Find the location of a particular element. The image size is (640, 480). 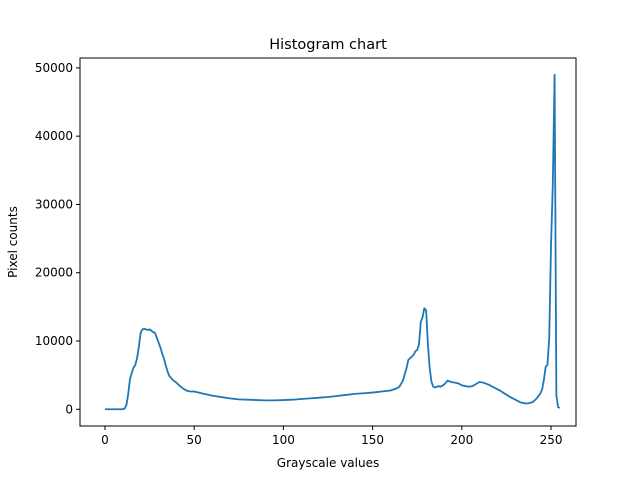

chart-title: Histogram chart is located at coordinates (328, 45).